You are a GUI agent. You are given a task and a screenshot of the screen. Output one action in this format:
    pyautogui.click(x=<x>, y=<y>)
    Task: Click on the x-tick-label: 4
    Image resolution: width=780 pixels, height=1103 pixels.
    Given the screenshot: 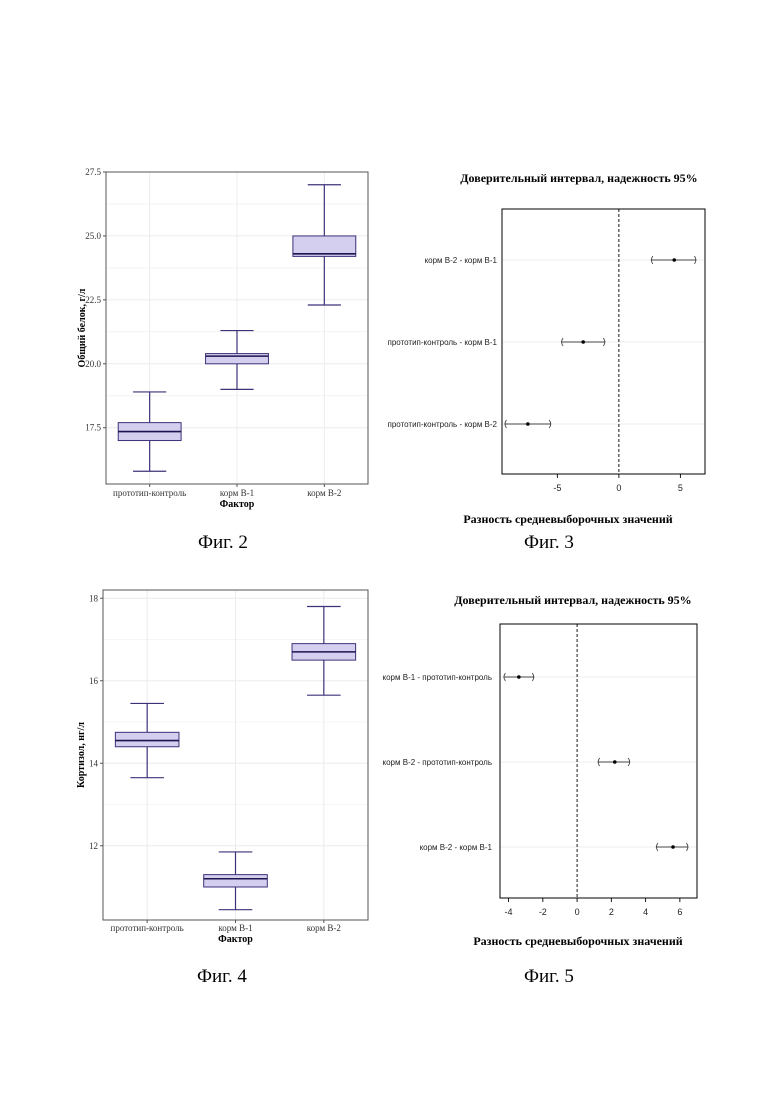 What is the action you would take?
    pyautogui.click(x=645, y=912)
    